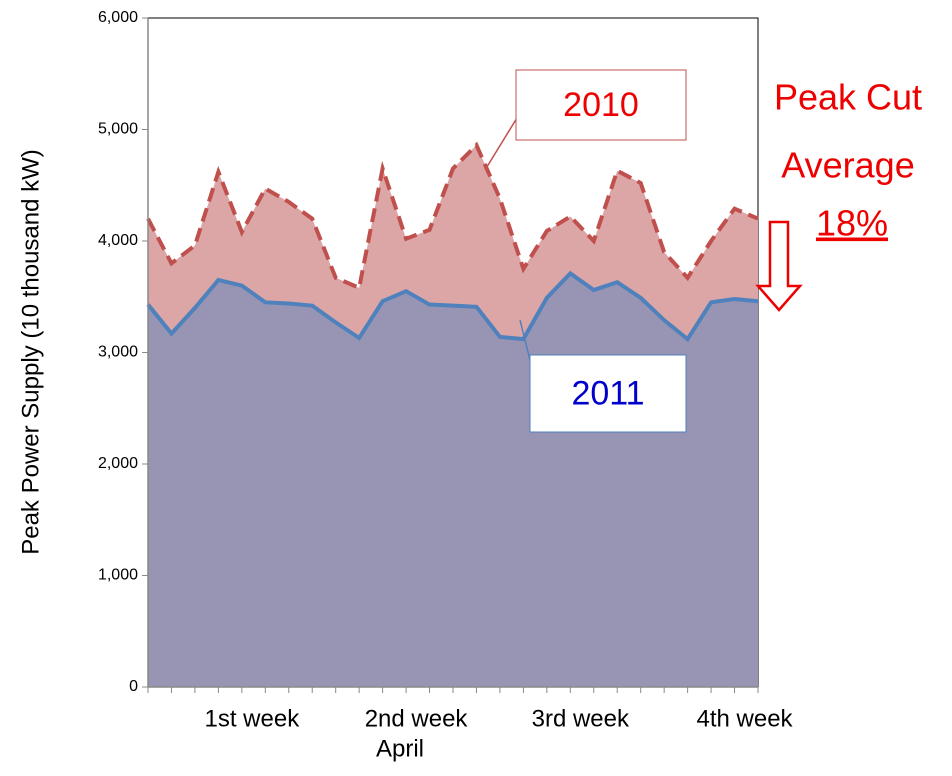 This screenshot has width=952, height=776. Describe the element at coordinates (118, 129) in the screenshot. I see `y-tick-label: 5,000` at that location.